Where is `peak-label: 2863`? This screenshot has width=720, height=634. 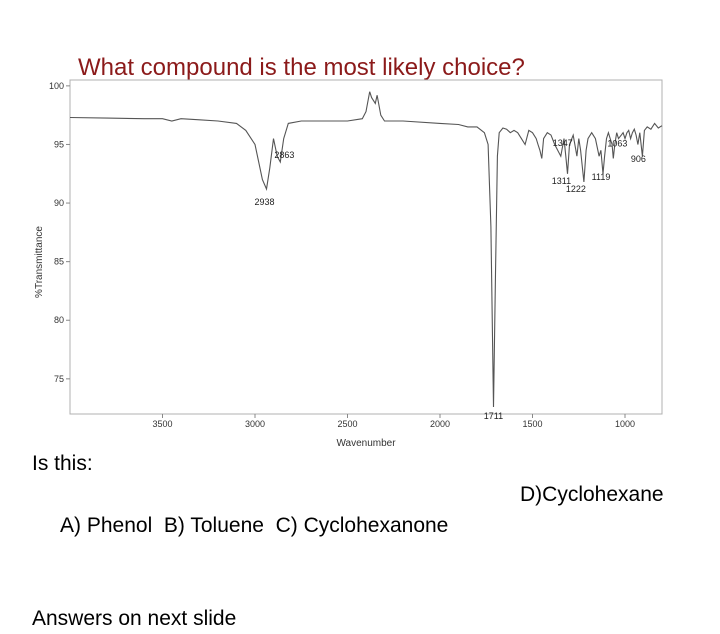
peak-label: 2863 is located at coordinates (284, 155).